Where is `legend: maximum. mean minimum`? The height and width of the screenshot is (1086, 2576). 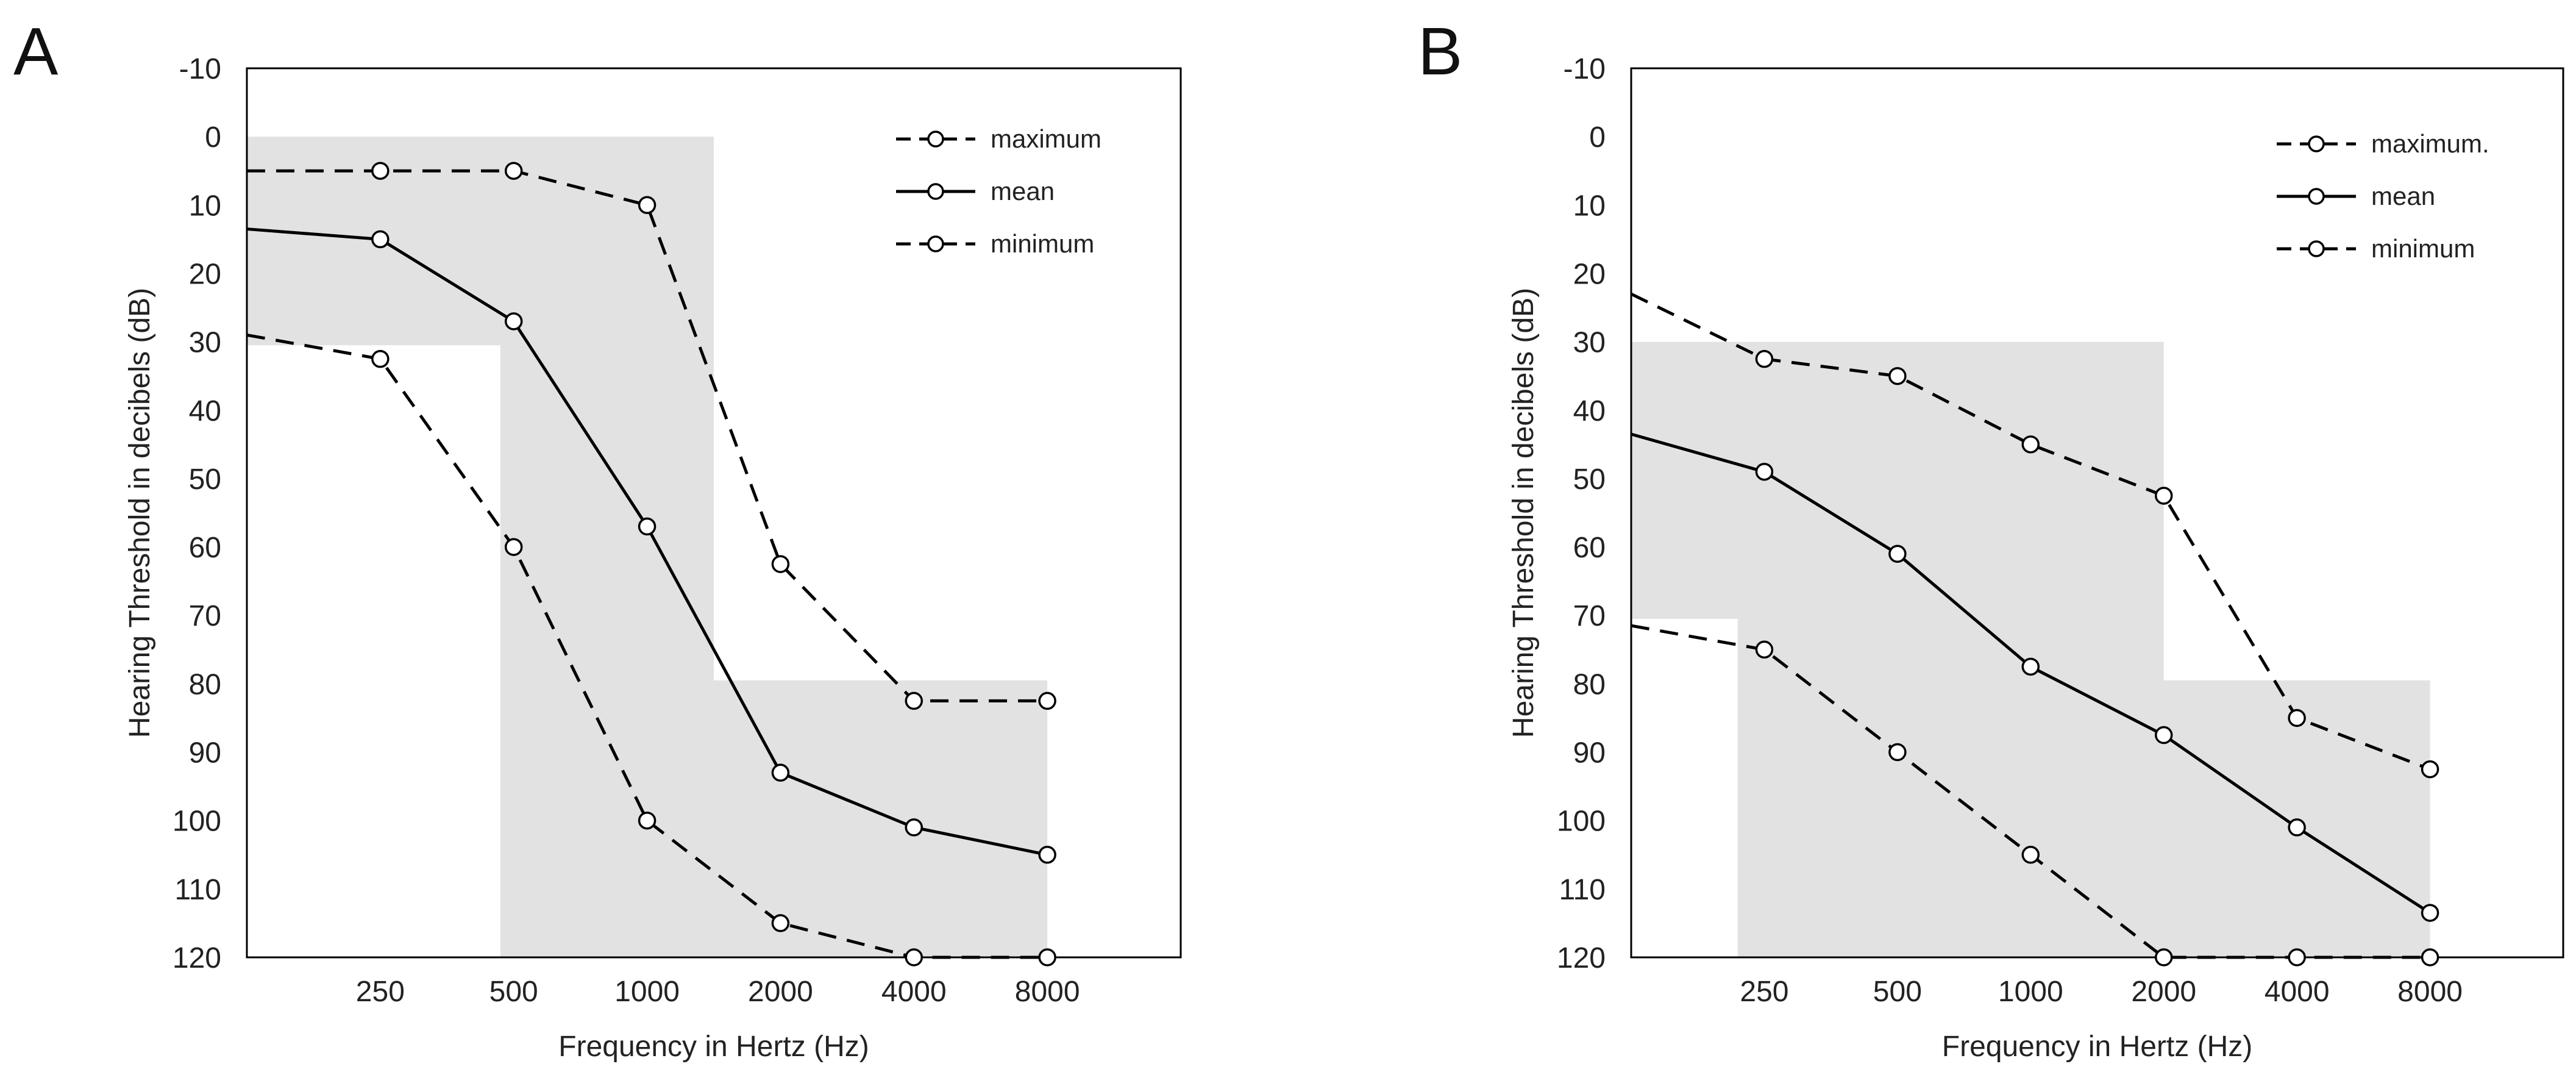 legend: maximum. mean minimum is located at coordinates (2383, 196).